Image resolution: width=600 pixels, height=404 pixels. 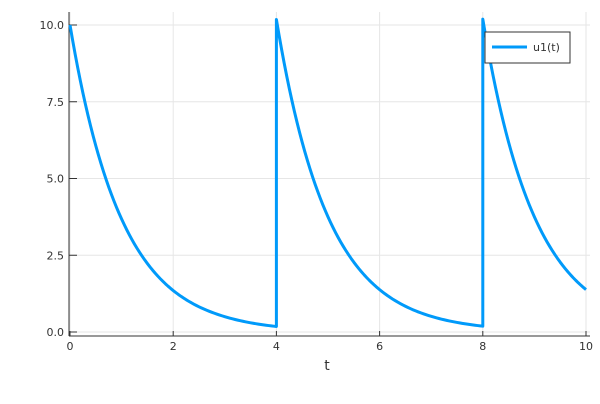 What do you see at coordinates (276, 346) in the screenshot?
I see `x-tick-label: 4` at bounding box center [276, 346].